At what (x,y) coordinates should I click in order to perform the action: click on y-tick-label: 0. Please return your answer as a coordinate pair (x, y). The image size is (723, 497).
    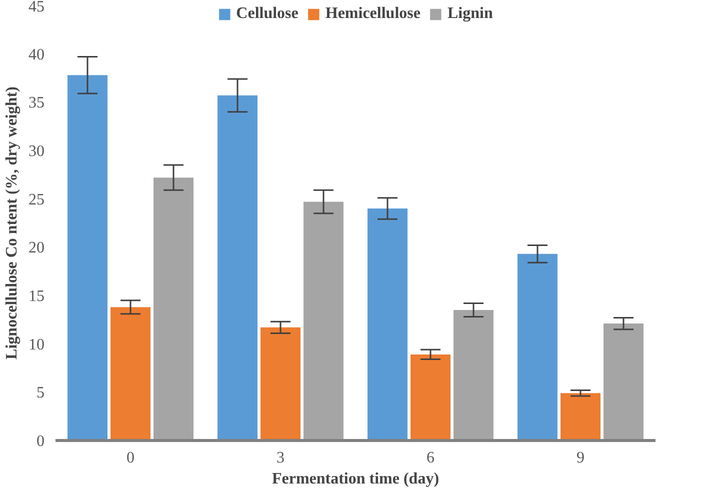
    Looking at the image, I should click on (40, 441).